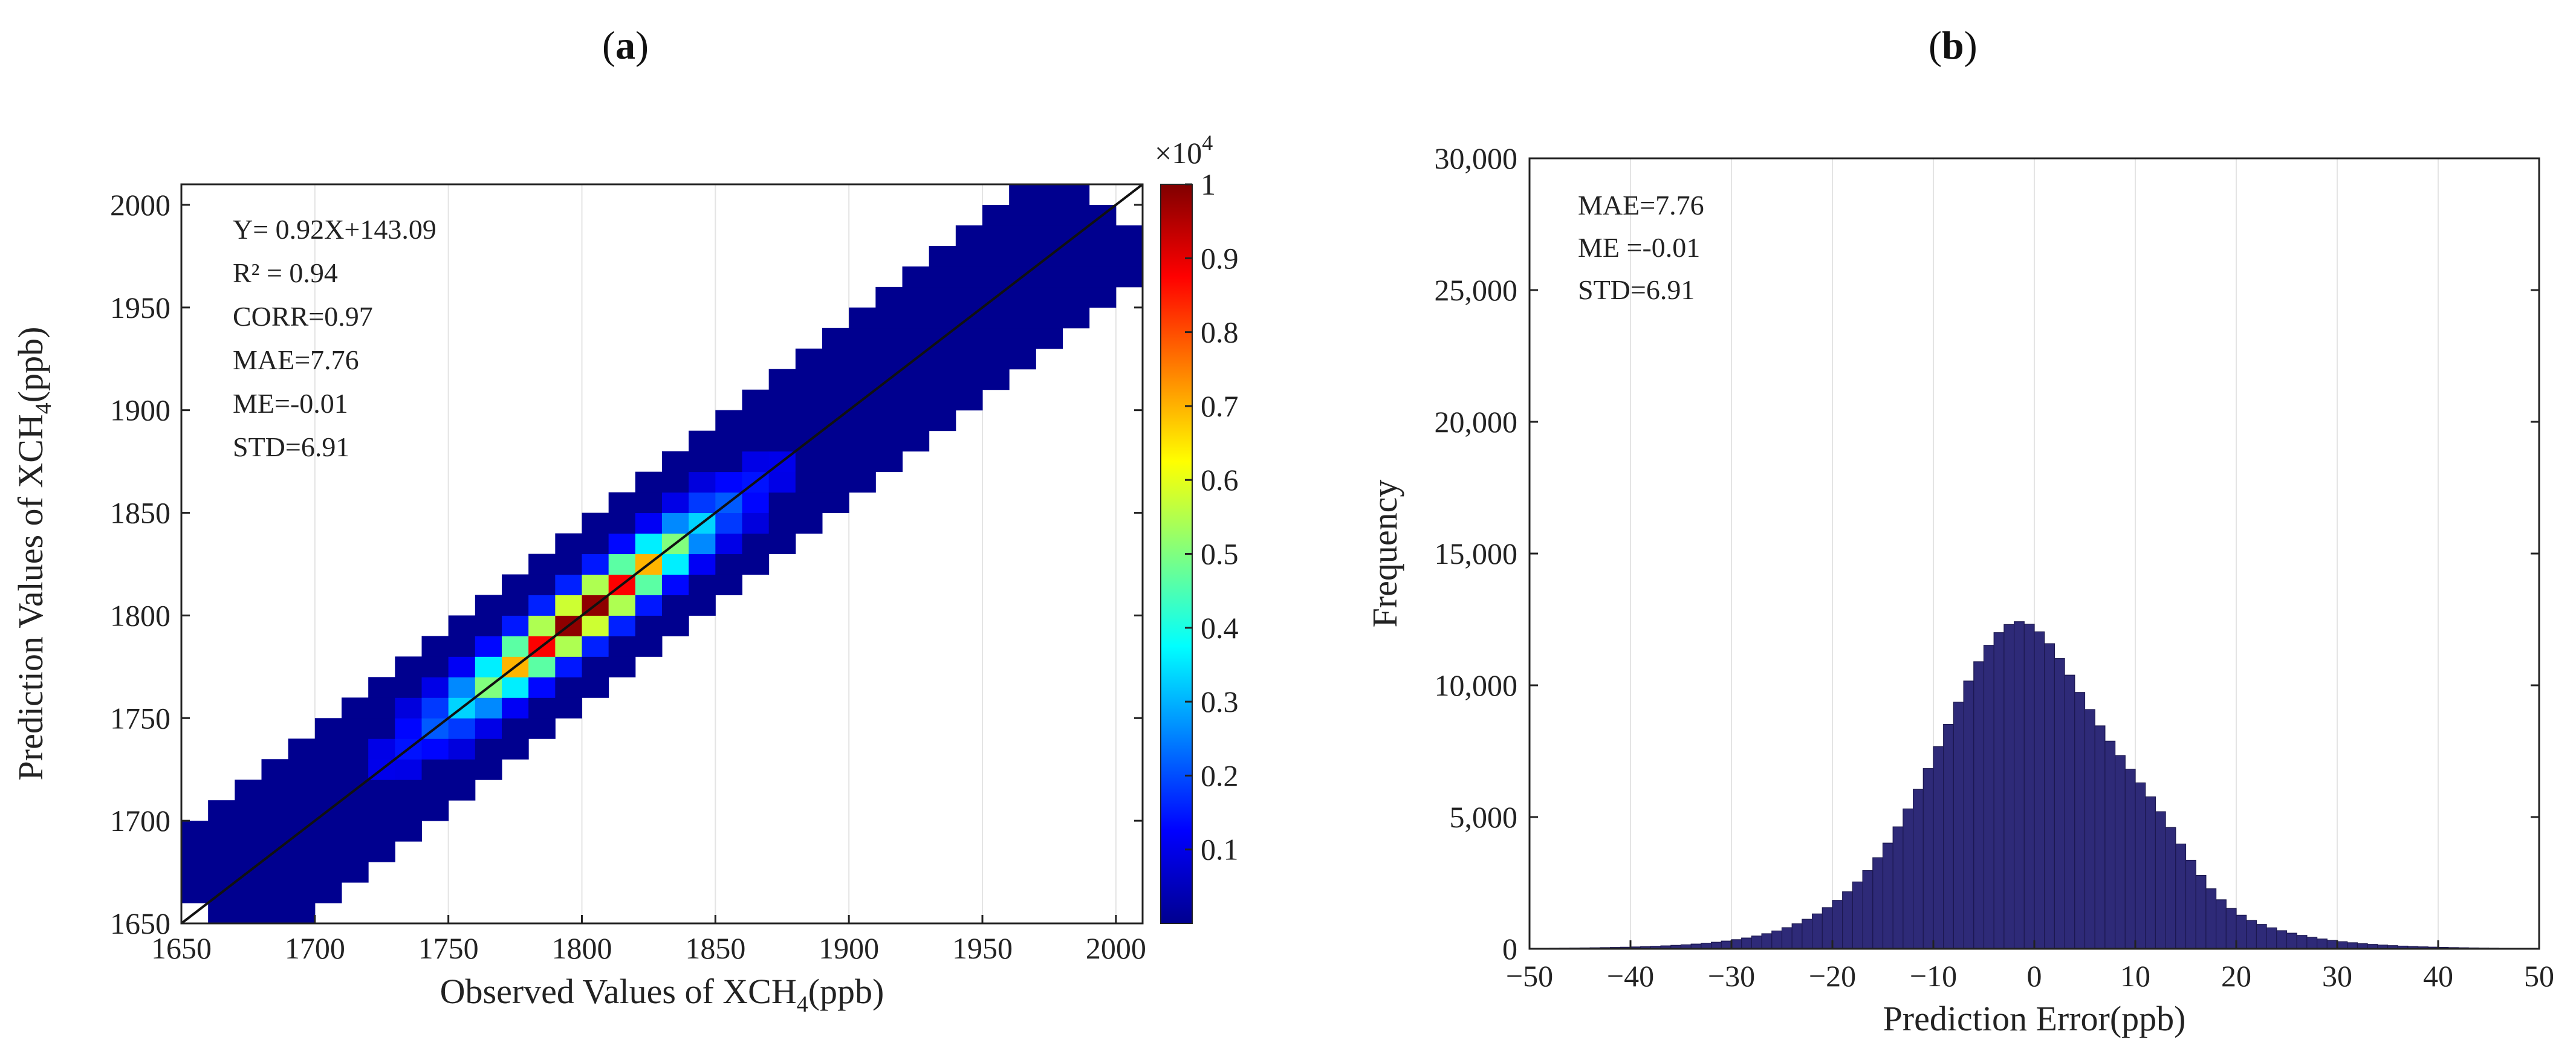 The height and width of the screenshot is (1063, 2576). What do you see at coordinates (1220, 554) in the screenshot?
I see `colorbar-tick-label: 0.5` at bounding box center [1220, 554].